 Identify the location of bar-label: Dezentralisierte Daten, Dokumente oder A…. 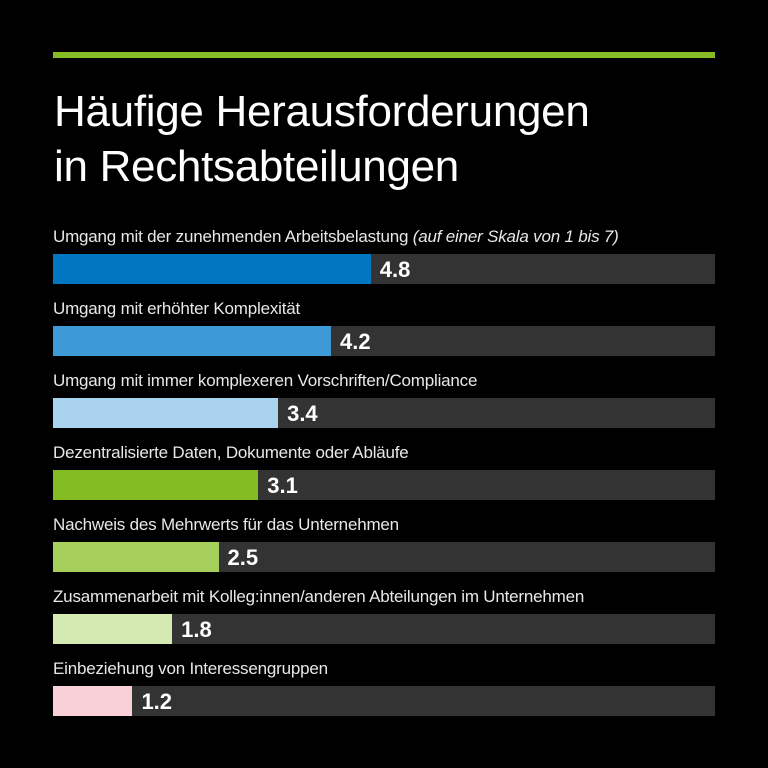
(231, 453).